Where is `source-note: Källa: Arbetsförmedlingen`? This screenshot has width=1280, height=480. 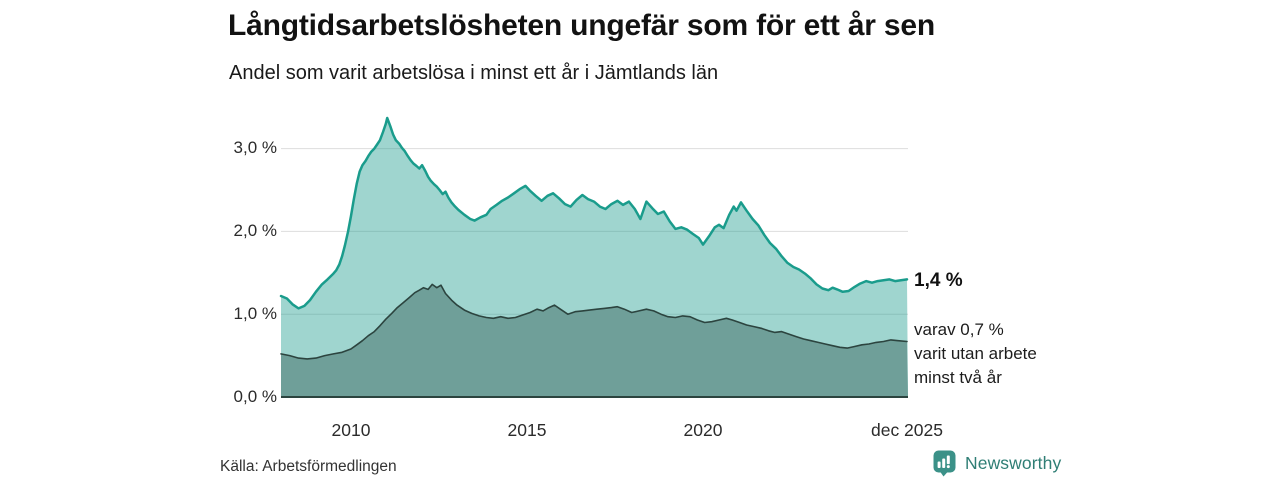 source-note: Källa: Arbetsförmedlingen is located at coordinates (308, 466).